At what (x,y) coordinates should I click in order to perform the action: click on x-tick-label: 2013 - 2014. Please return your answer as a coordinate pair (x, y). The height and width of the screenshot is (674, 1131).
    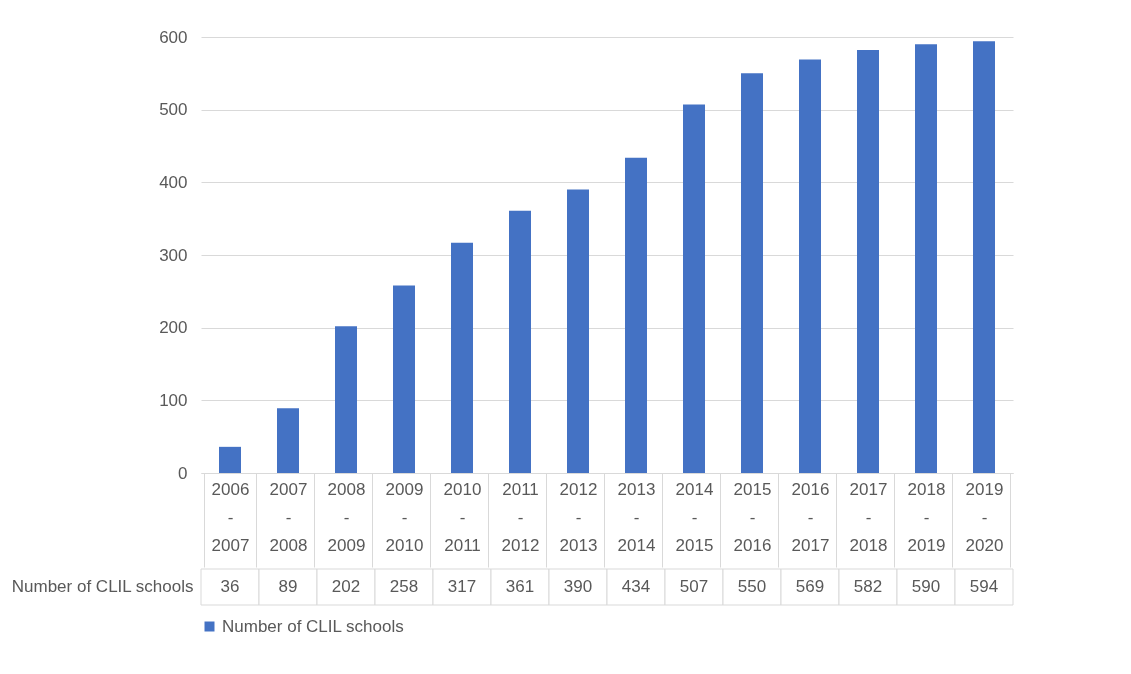
    Looking at the image, I should click on (636, 517).